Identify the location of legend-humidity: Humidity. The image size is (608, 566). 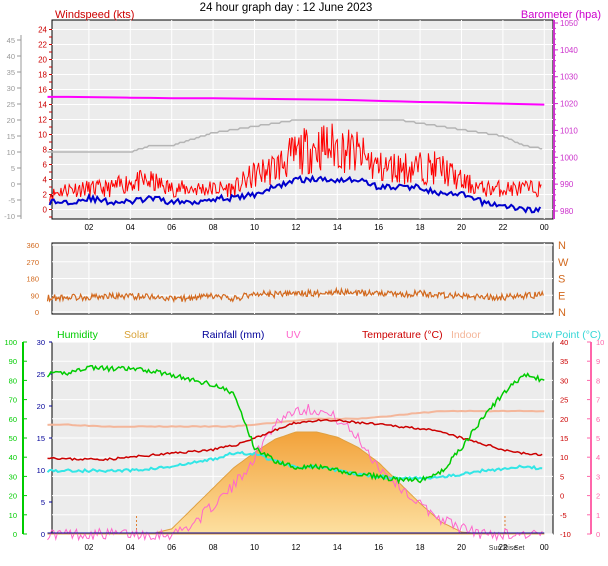
(78, 335).